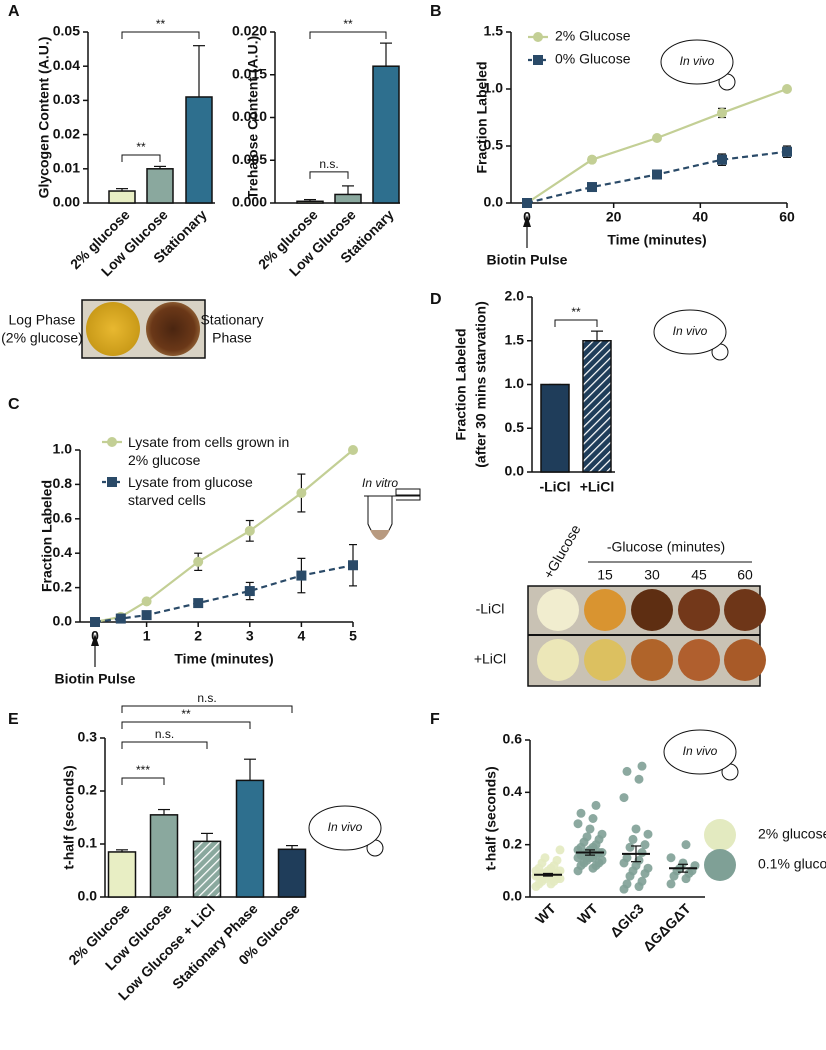 Image resolution: width=826 pixels, height=1050 pixels. I want to click on y-tick-label: 1.5, so click(515, 339).